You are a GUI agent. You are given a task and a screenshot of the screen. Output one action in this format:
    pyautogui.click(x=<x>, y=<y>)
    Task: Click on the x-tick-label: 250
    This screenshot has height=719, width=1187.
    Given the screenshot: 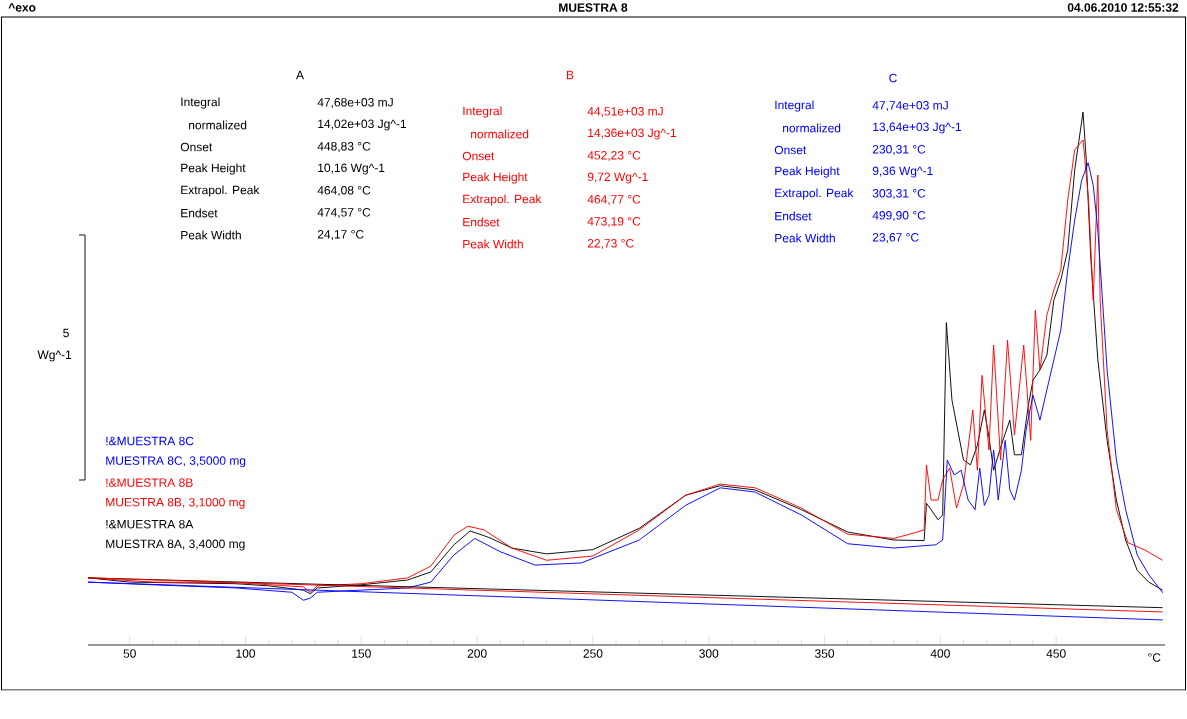 What is the action you would take?
    pyautogui.click(x=593, y=653)
    